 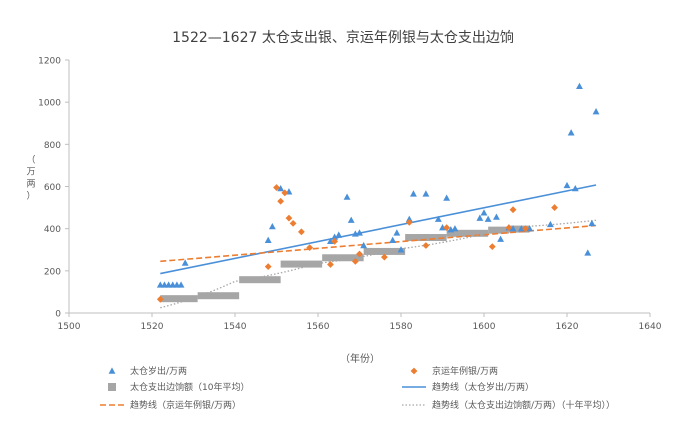 What do you see at coordinates (112, 370) in the screenshot?
I see `legend-triangle-icon` at bounding box center [112, 370].